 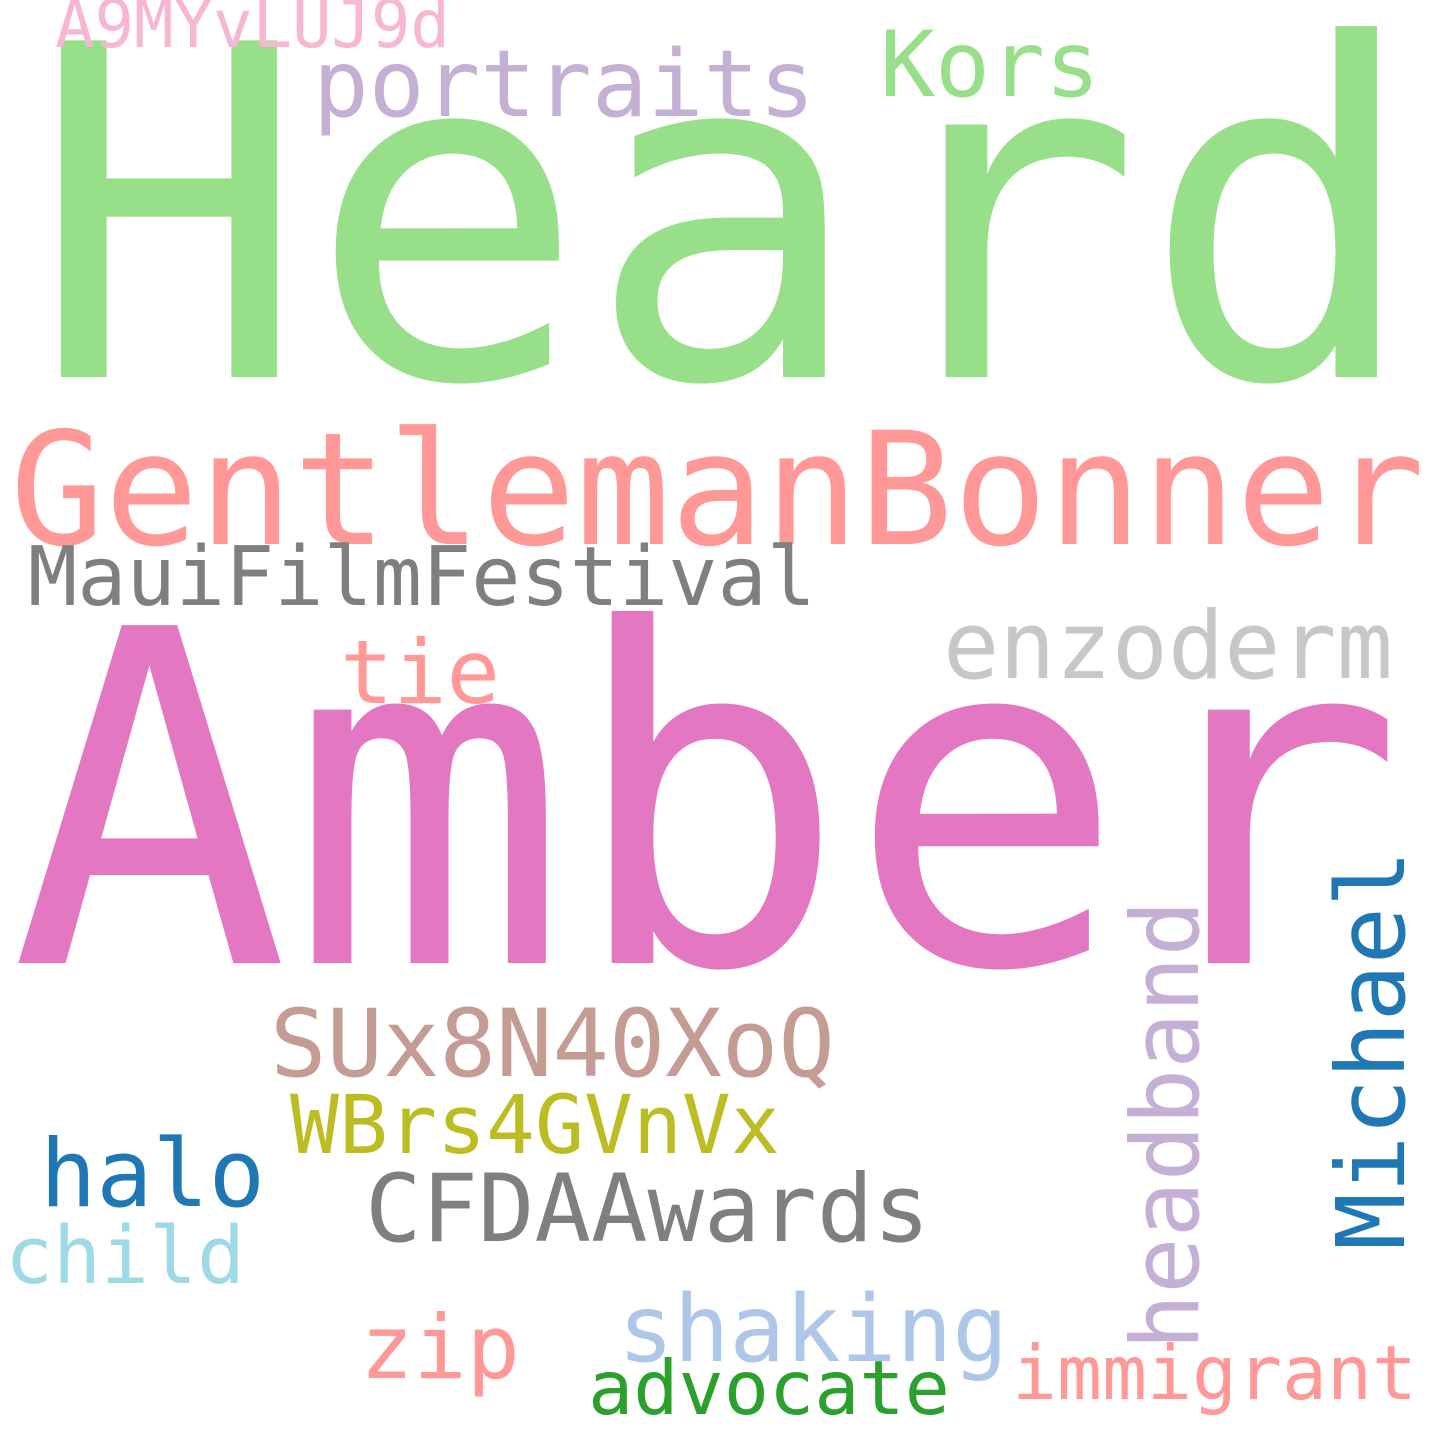 What do you see at coordinates (1166, 1125) in the screenshot?
I see `word-headband: headband` at bounding box center [1166, 1125].